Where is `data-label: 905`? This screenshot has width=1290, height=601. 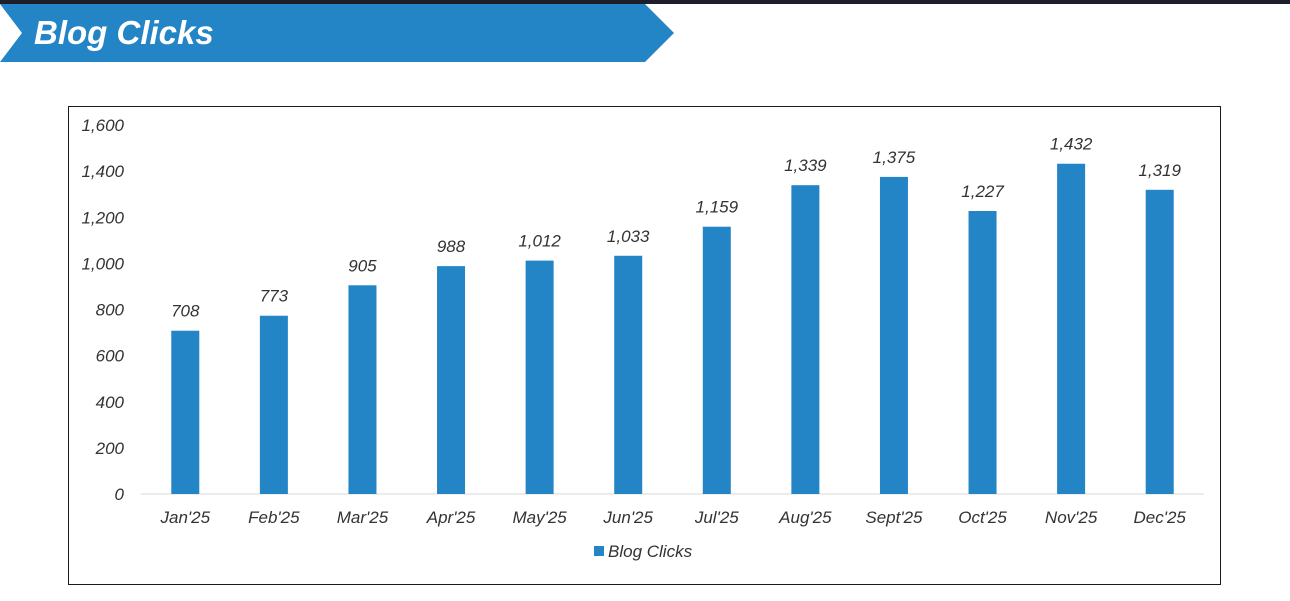 data-label: 905 is located at coordinates (362, 265).